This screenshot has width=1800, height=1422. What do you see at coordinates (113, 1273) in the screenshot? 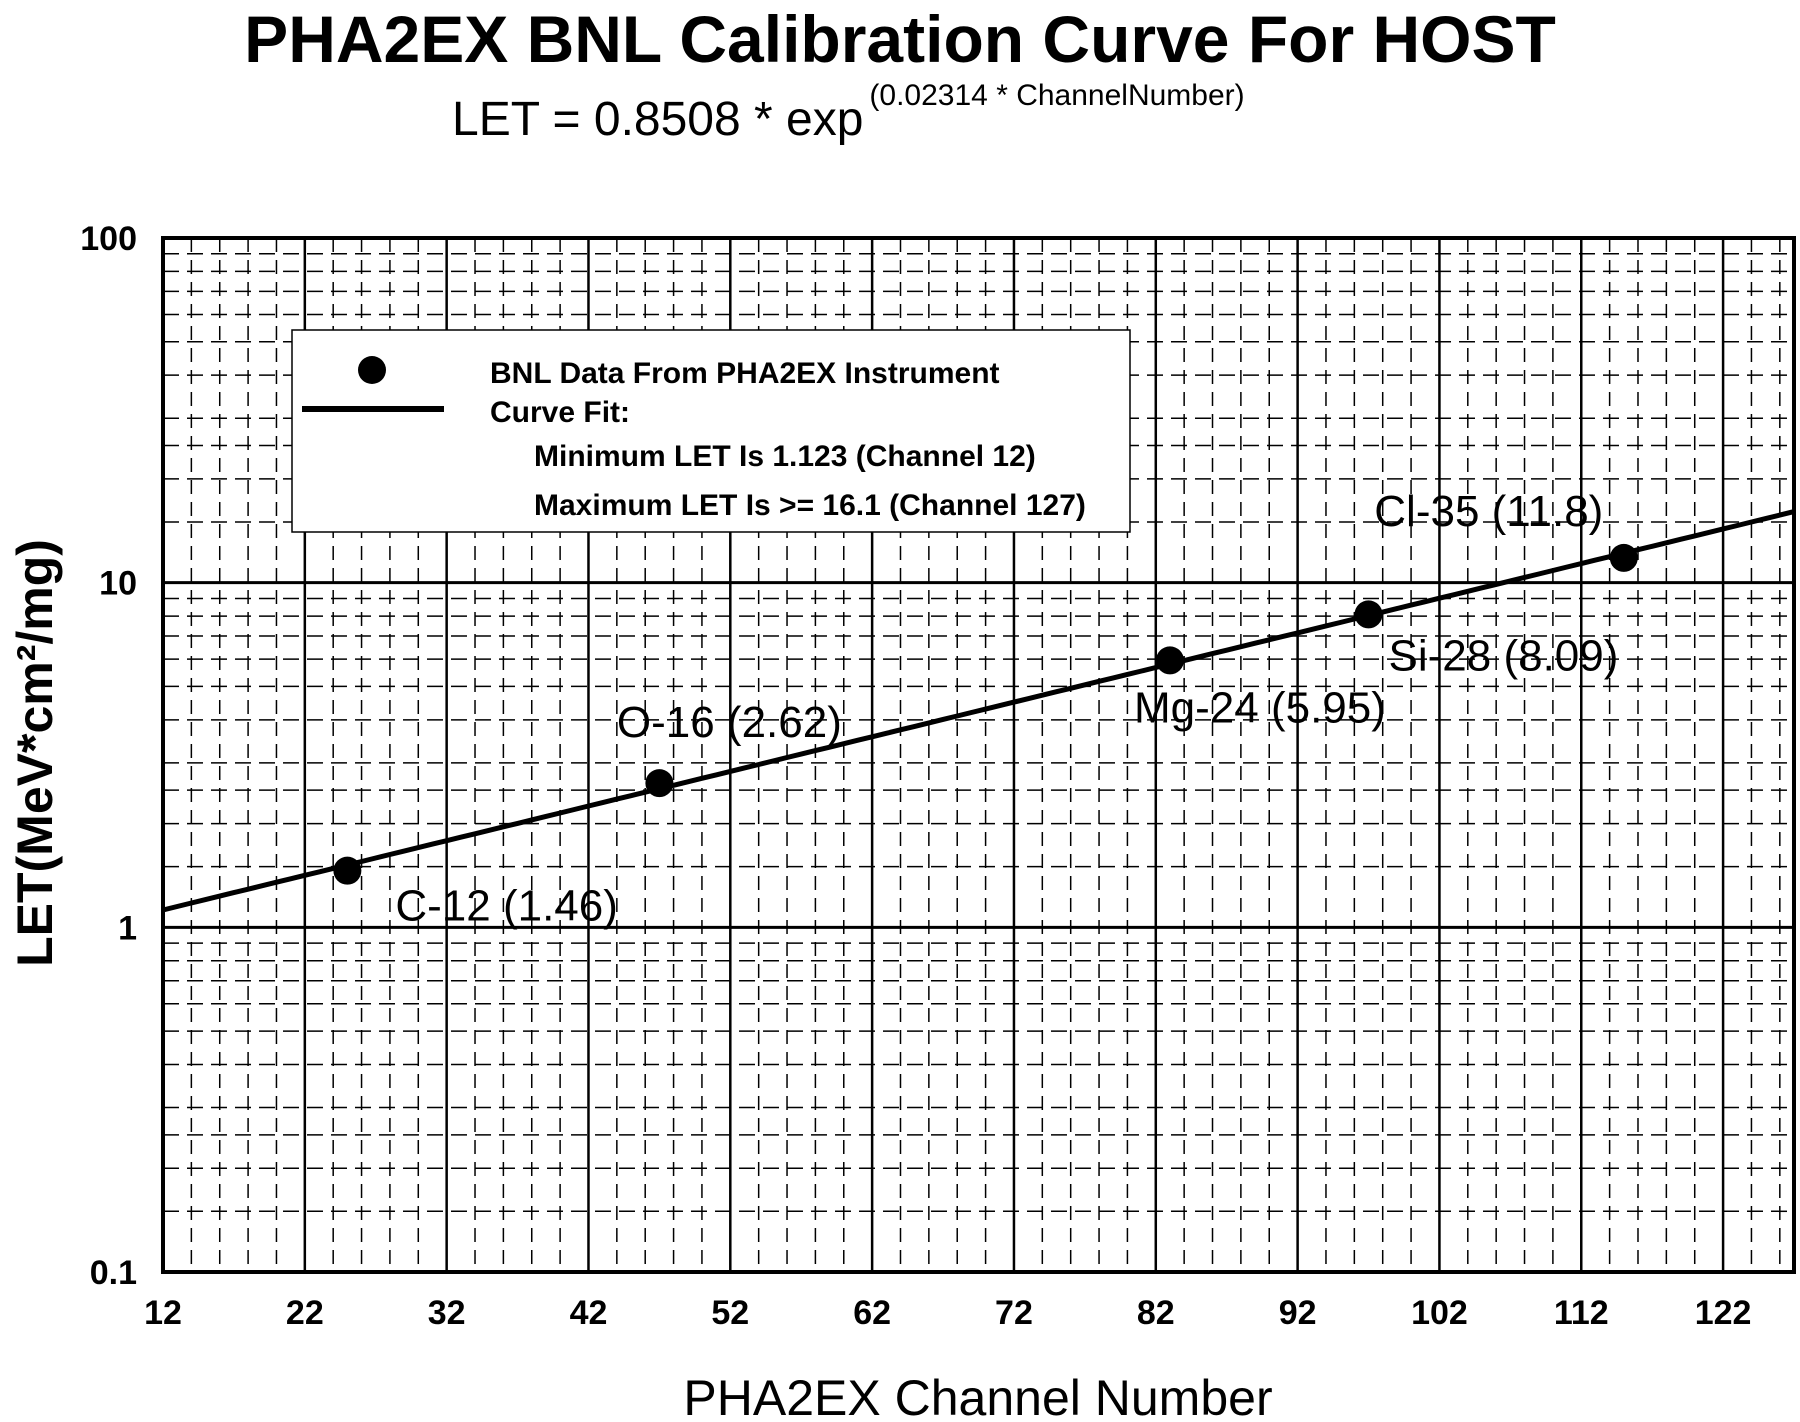
I see `y-tick-label: 0.1` at bounding box center [113, 1273].